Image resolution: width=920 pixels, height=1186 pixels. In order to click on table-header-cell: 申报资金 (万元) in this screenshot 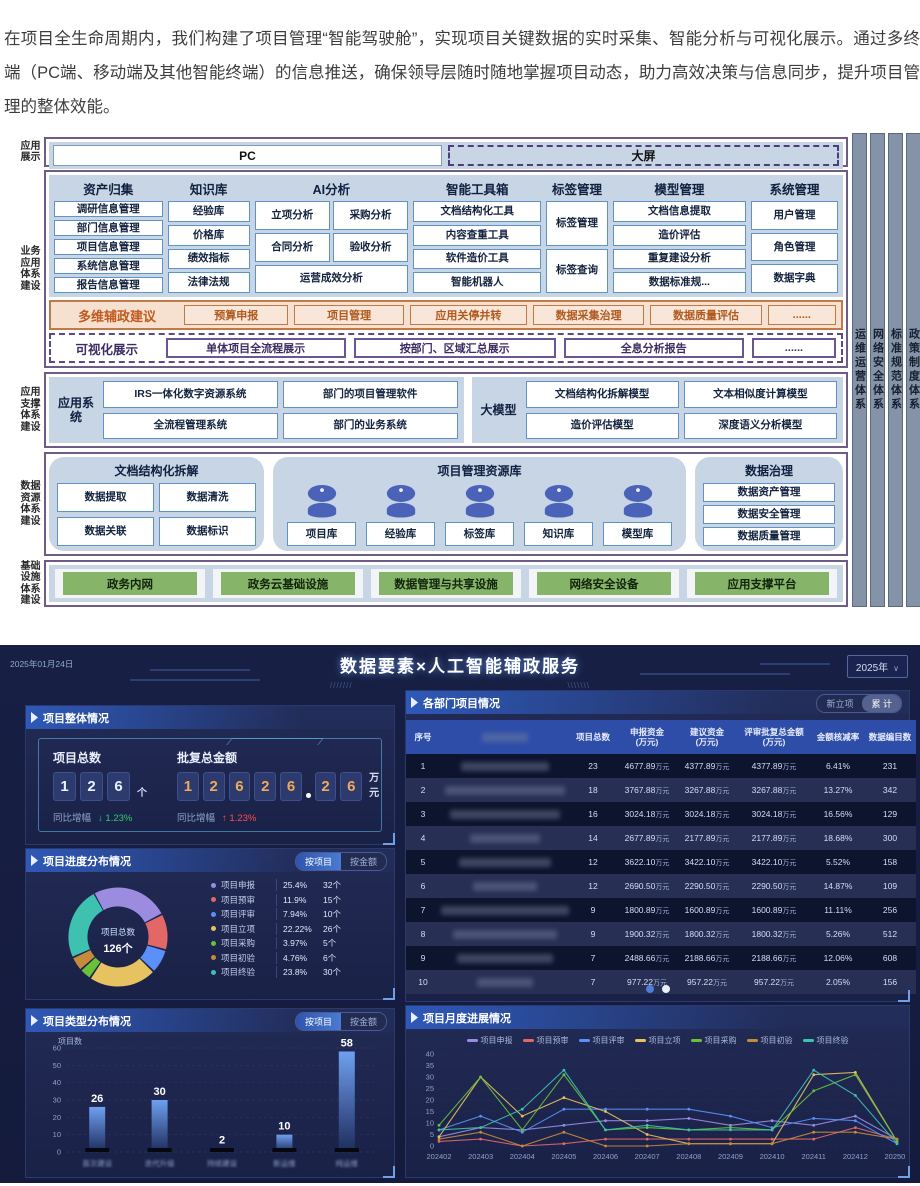, I will do `click(647, 737)`.